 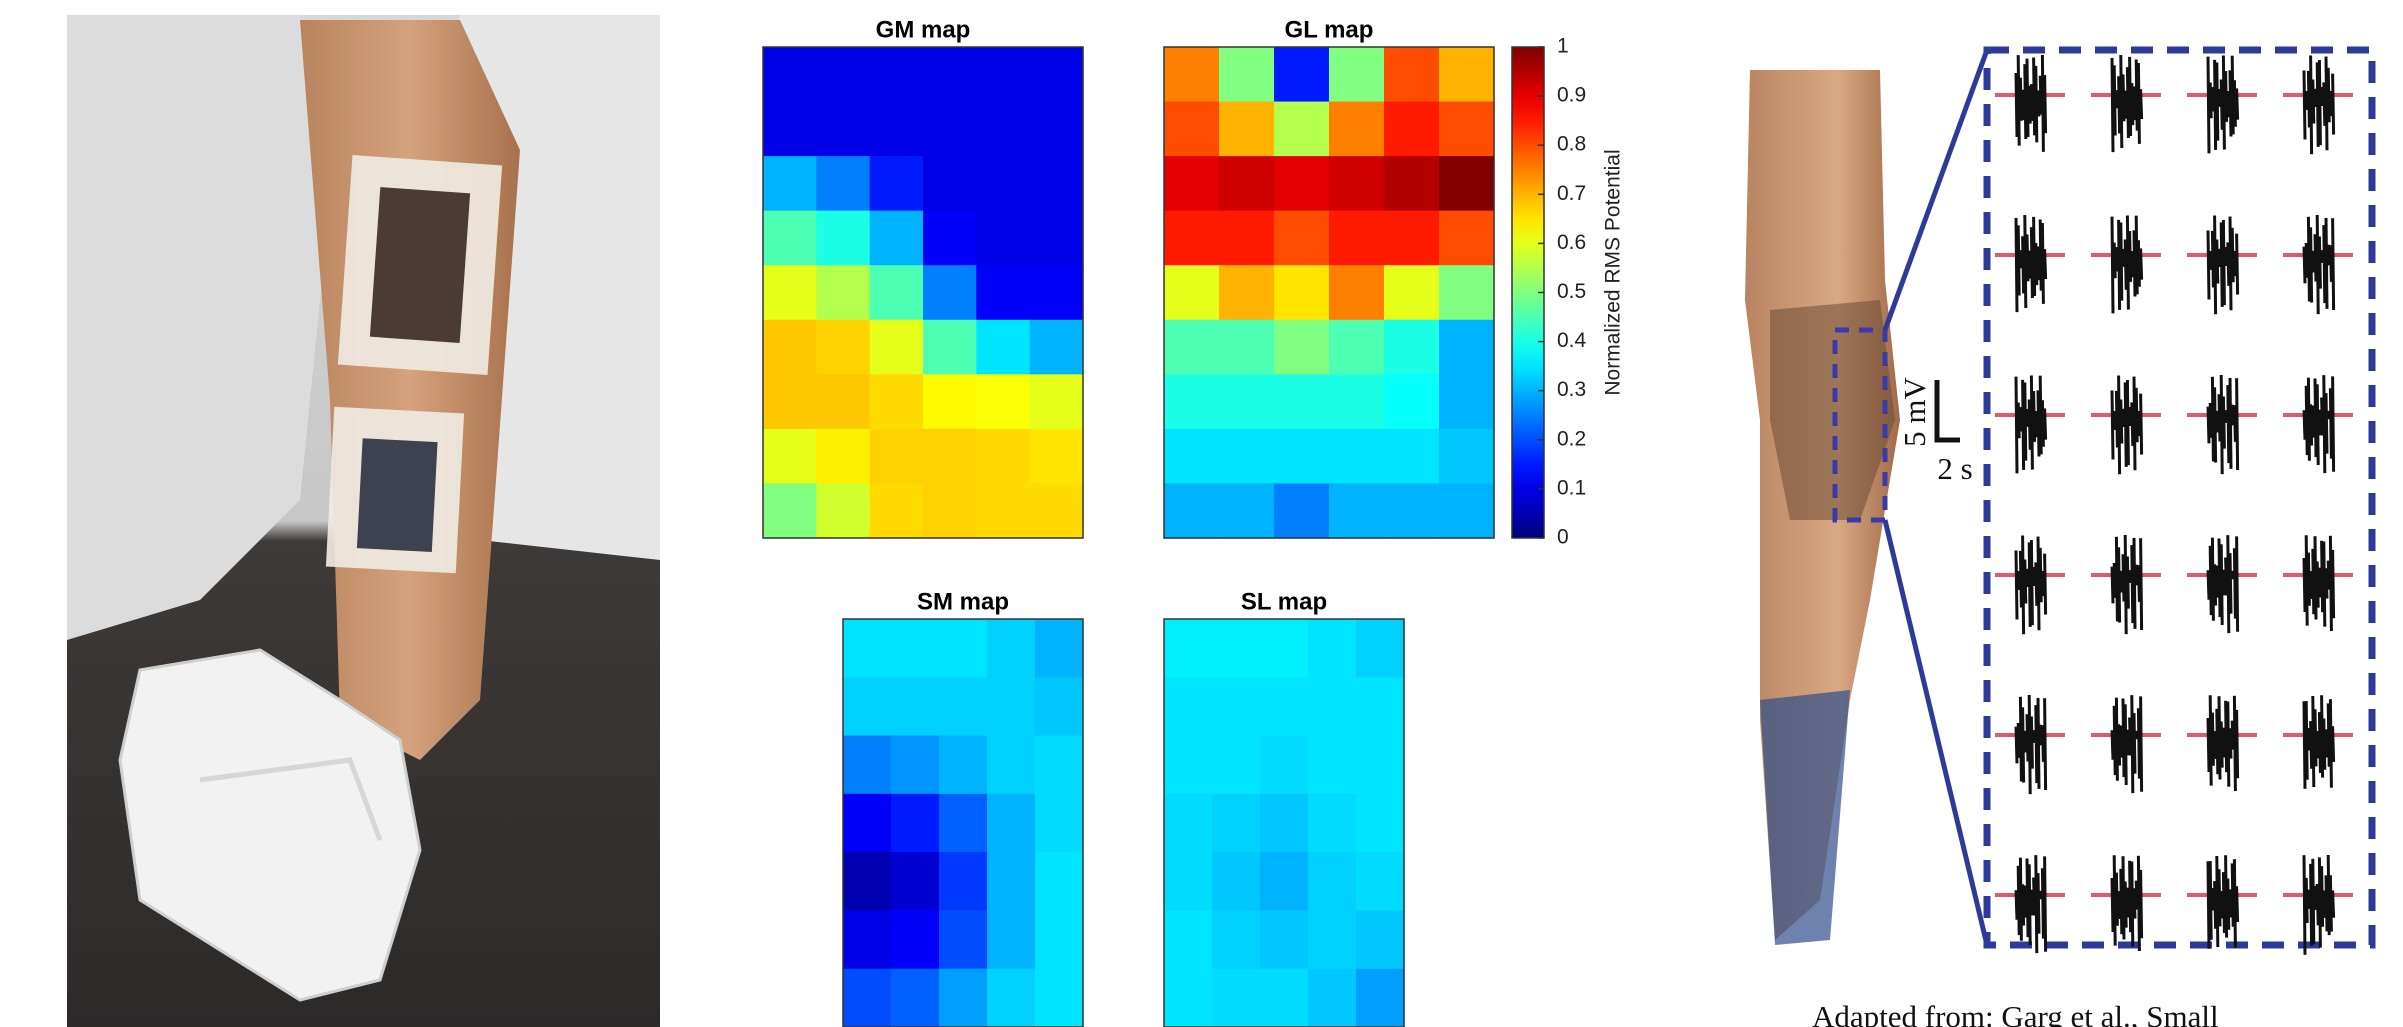 I want to click on scale-time: 2 s, so click(x=1954, y=468).